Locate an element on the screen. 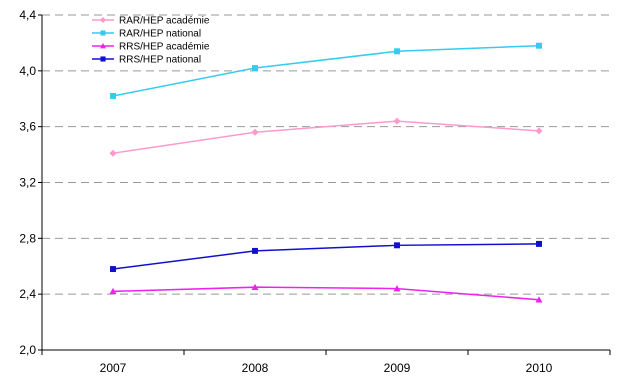 This screenshot has height=376, width=617. x-tick-label: 2008 is located at coordinates (255, 368).